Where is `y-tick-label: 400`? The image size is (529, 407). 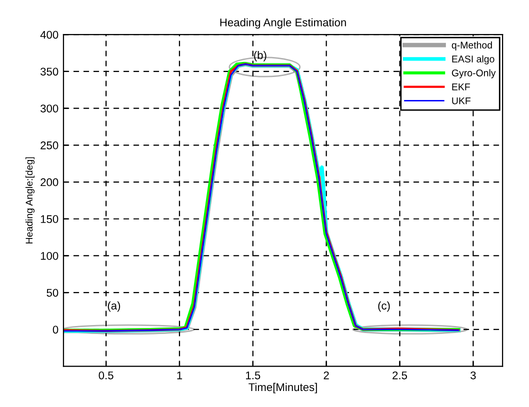 y-tick-label: 400 is located at coordinates (49, 34).